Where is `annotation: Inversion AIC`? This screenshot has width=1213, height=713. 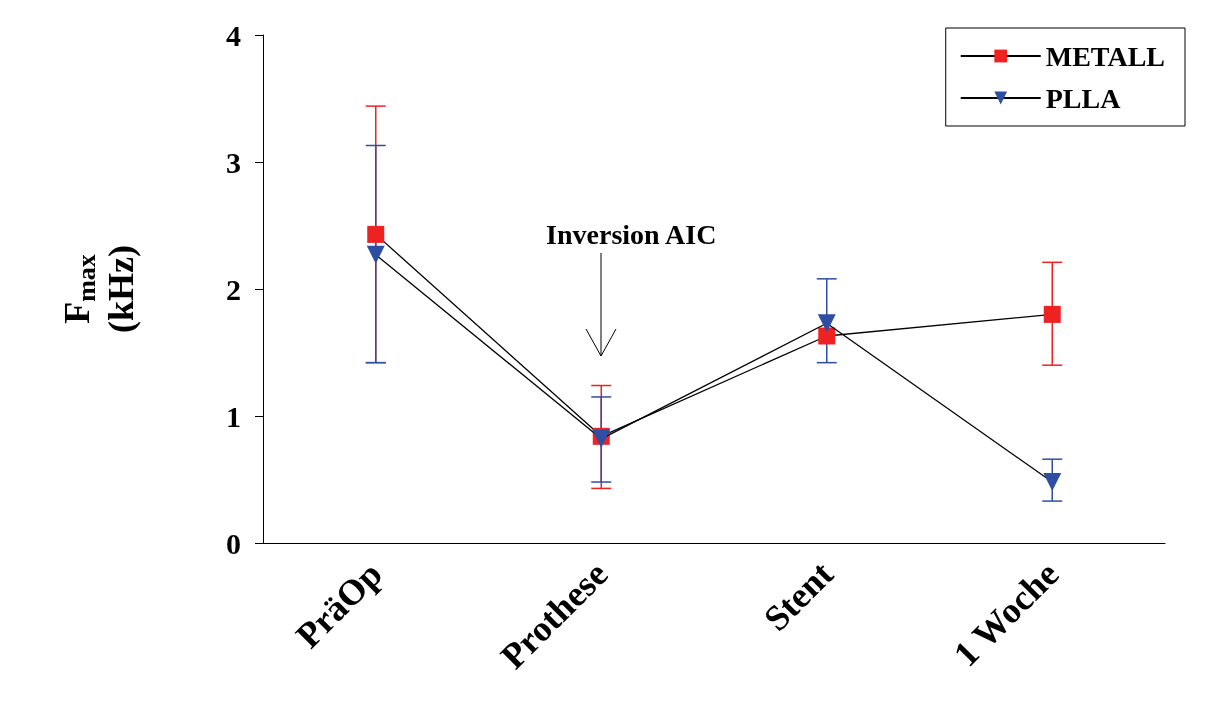 annotation: Inversion AIC is located at coordinates (631, 234).